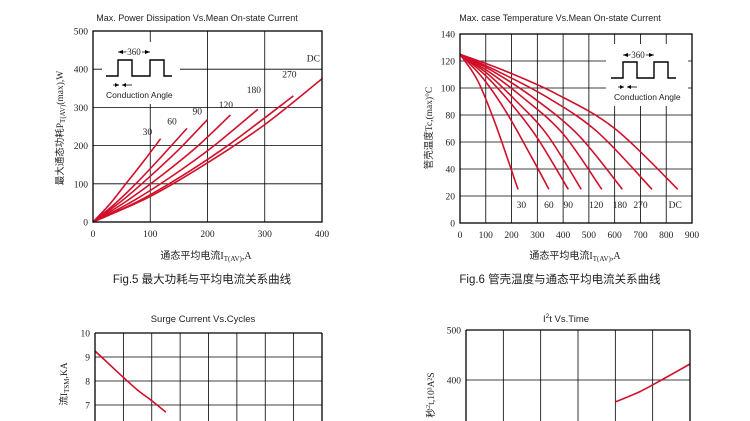  What do you see at coordinates (569, 206) in the screenshot?
I see `fig6-series-label: 90` at bounding box center [569, 206].